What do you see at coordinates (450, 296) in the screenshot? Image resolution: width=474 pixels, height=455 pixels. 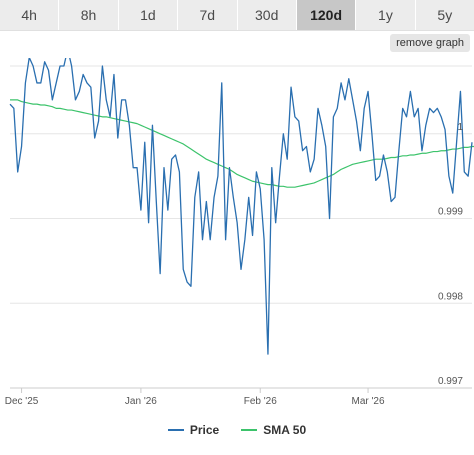 I see `y-tick-label: 0.998` at bounding box center [450, 296].